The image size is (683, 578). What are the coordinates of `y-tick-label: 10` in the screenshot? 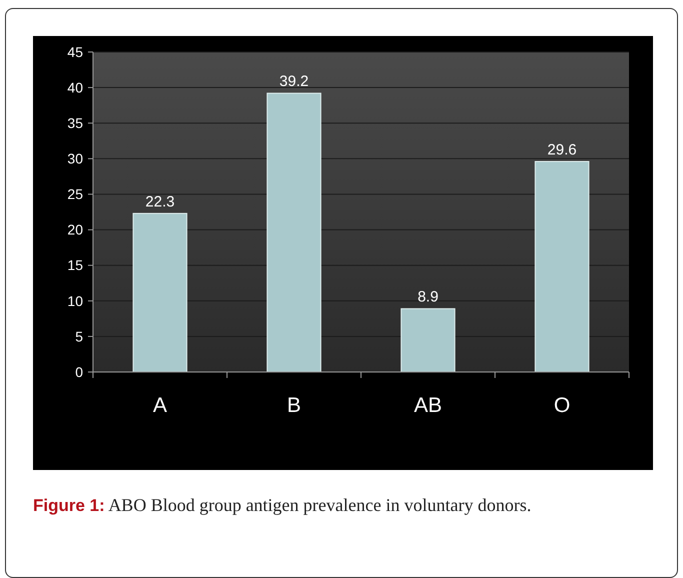 It's located at (75, 300).